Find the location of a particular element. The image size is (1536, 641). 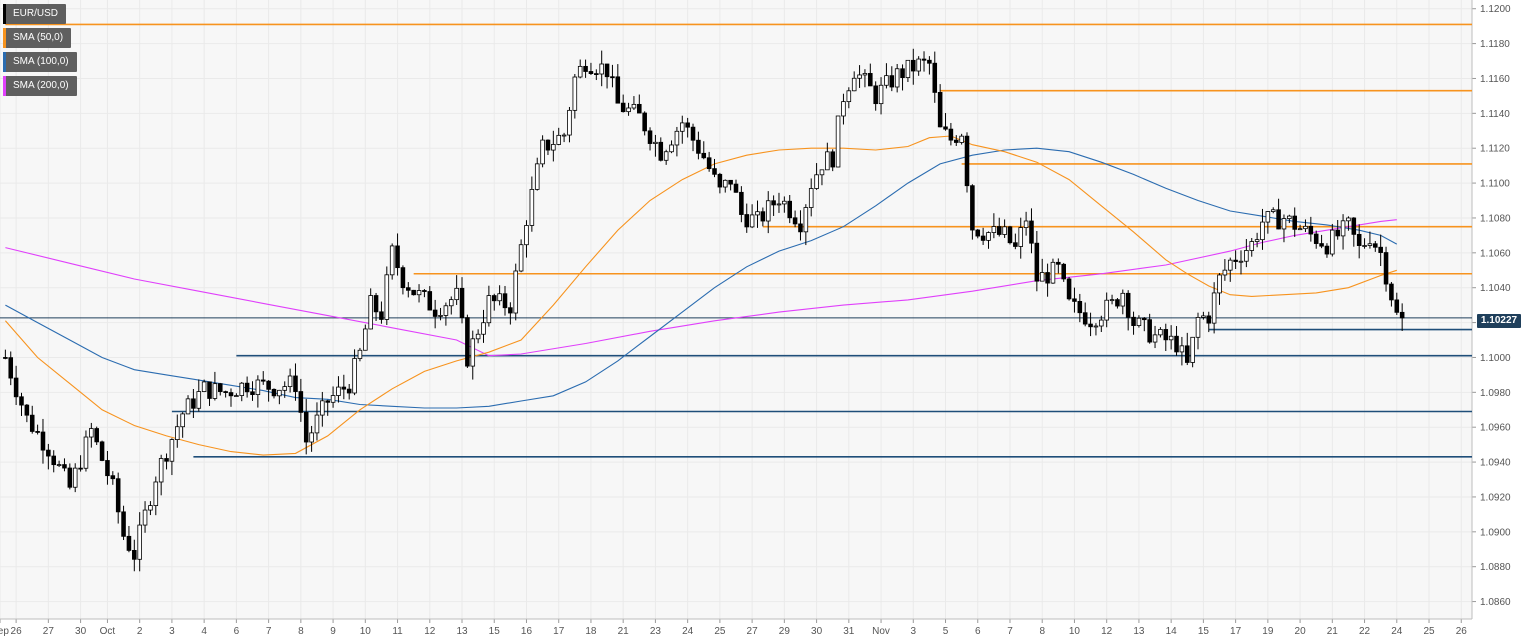

legend-item-eurusd: EUR/USD is located at coordinates (35, 14).